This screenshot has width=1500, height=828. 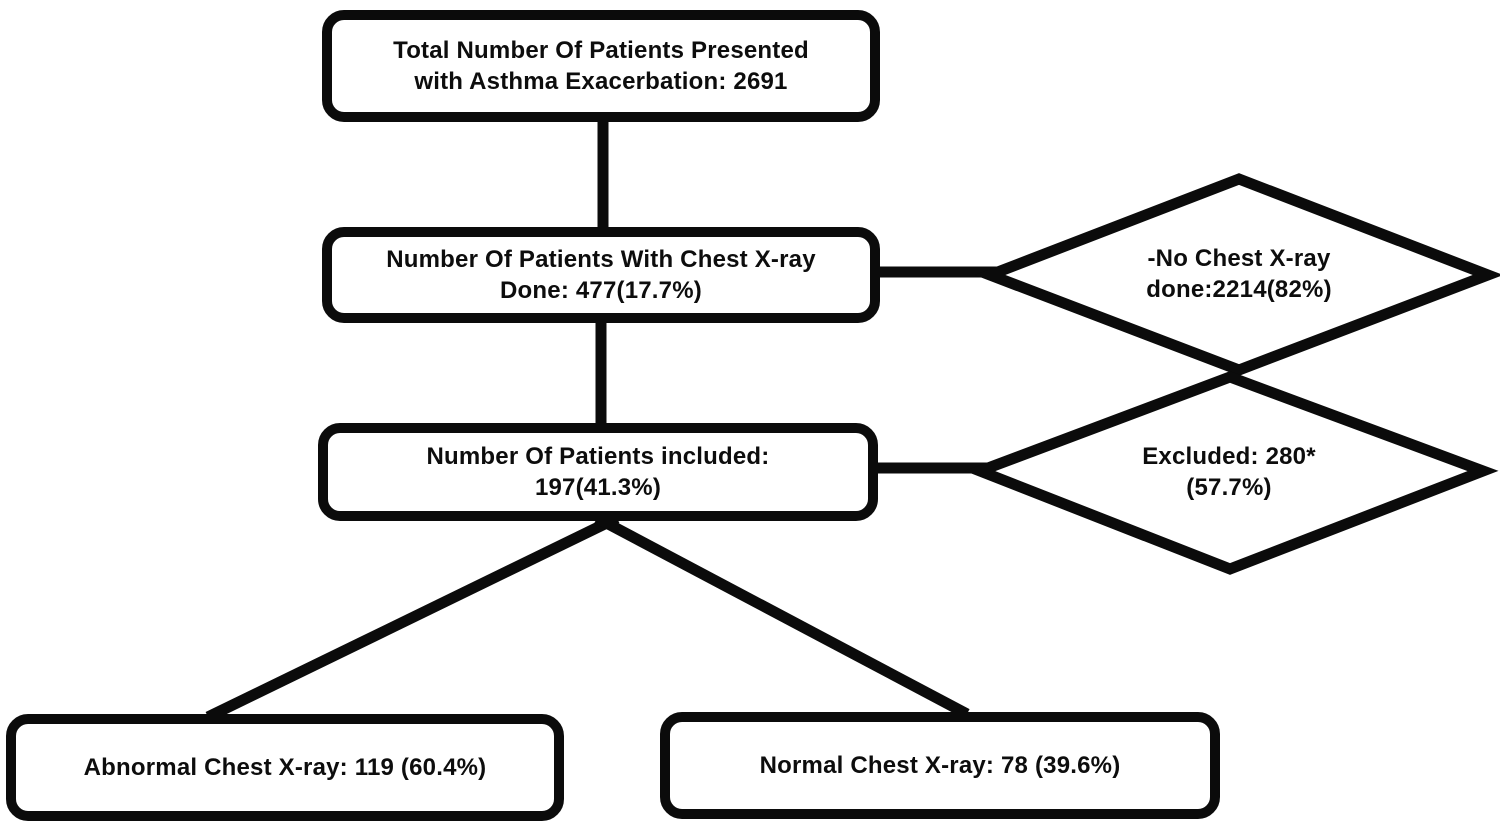 What do you see at coordinates (1229, 487) in the screenshot?
I see `diamond-excluded-line2: (57.7%)` at bounding box center [1229, 487].